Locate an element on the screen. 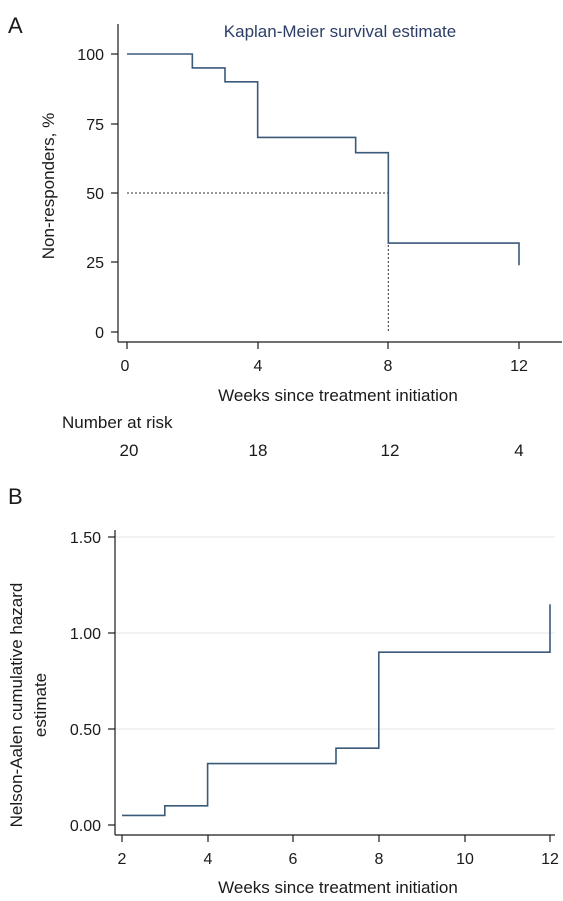 This screenshot has height=901, width=563. risk-table-value: 12 is located at coordinates (390, 450).